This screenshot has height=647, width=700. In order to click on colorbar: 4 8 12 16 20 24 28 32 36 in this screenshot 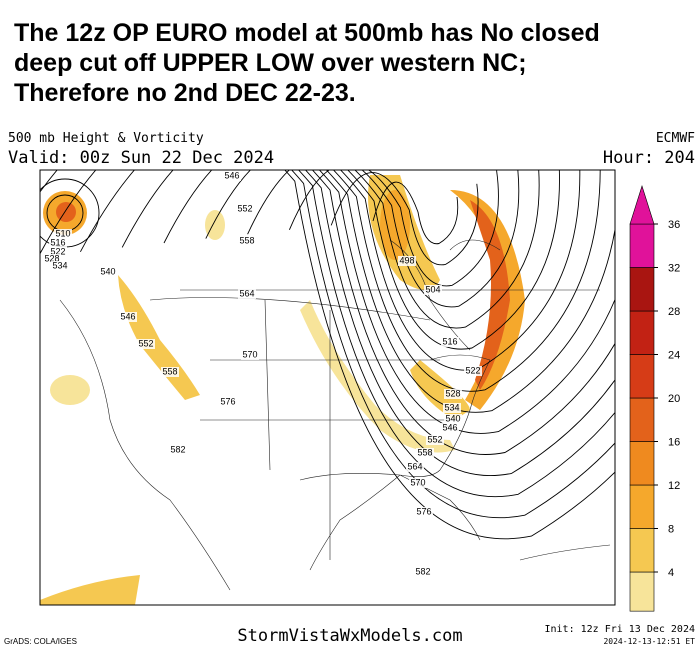, I will do `click(654, 398)`.